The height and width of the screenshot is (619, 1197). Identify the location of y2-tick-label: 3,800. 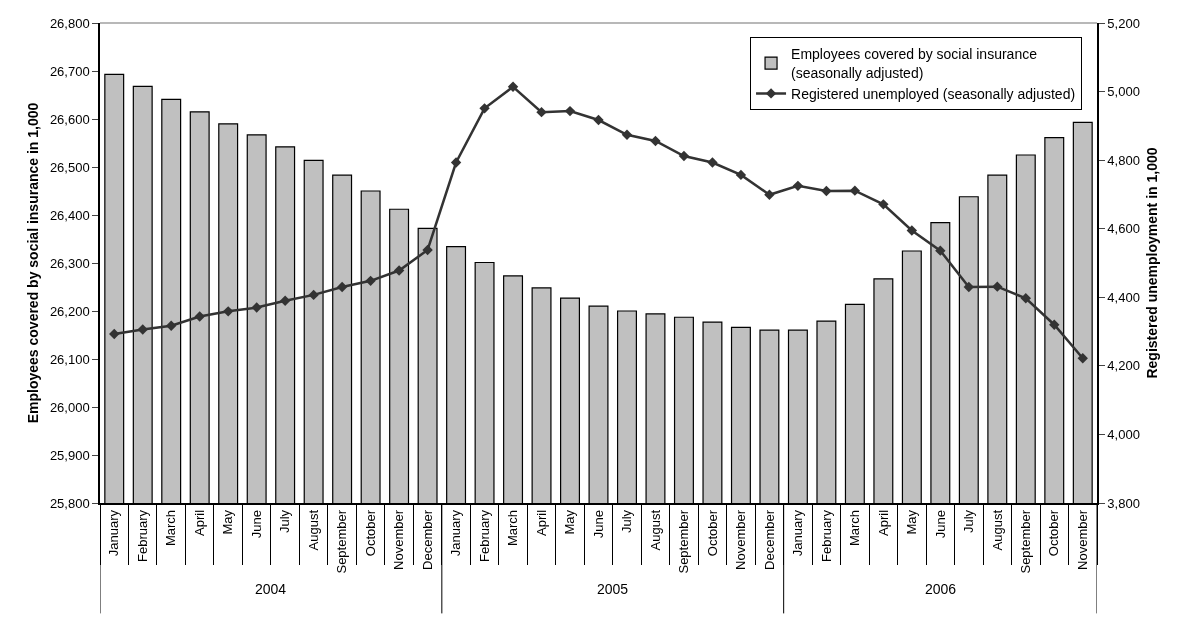
(1123, 503).